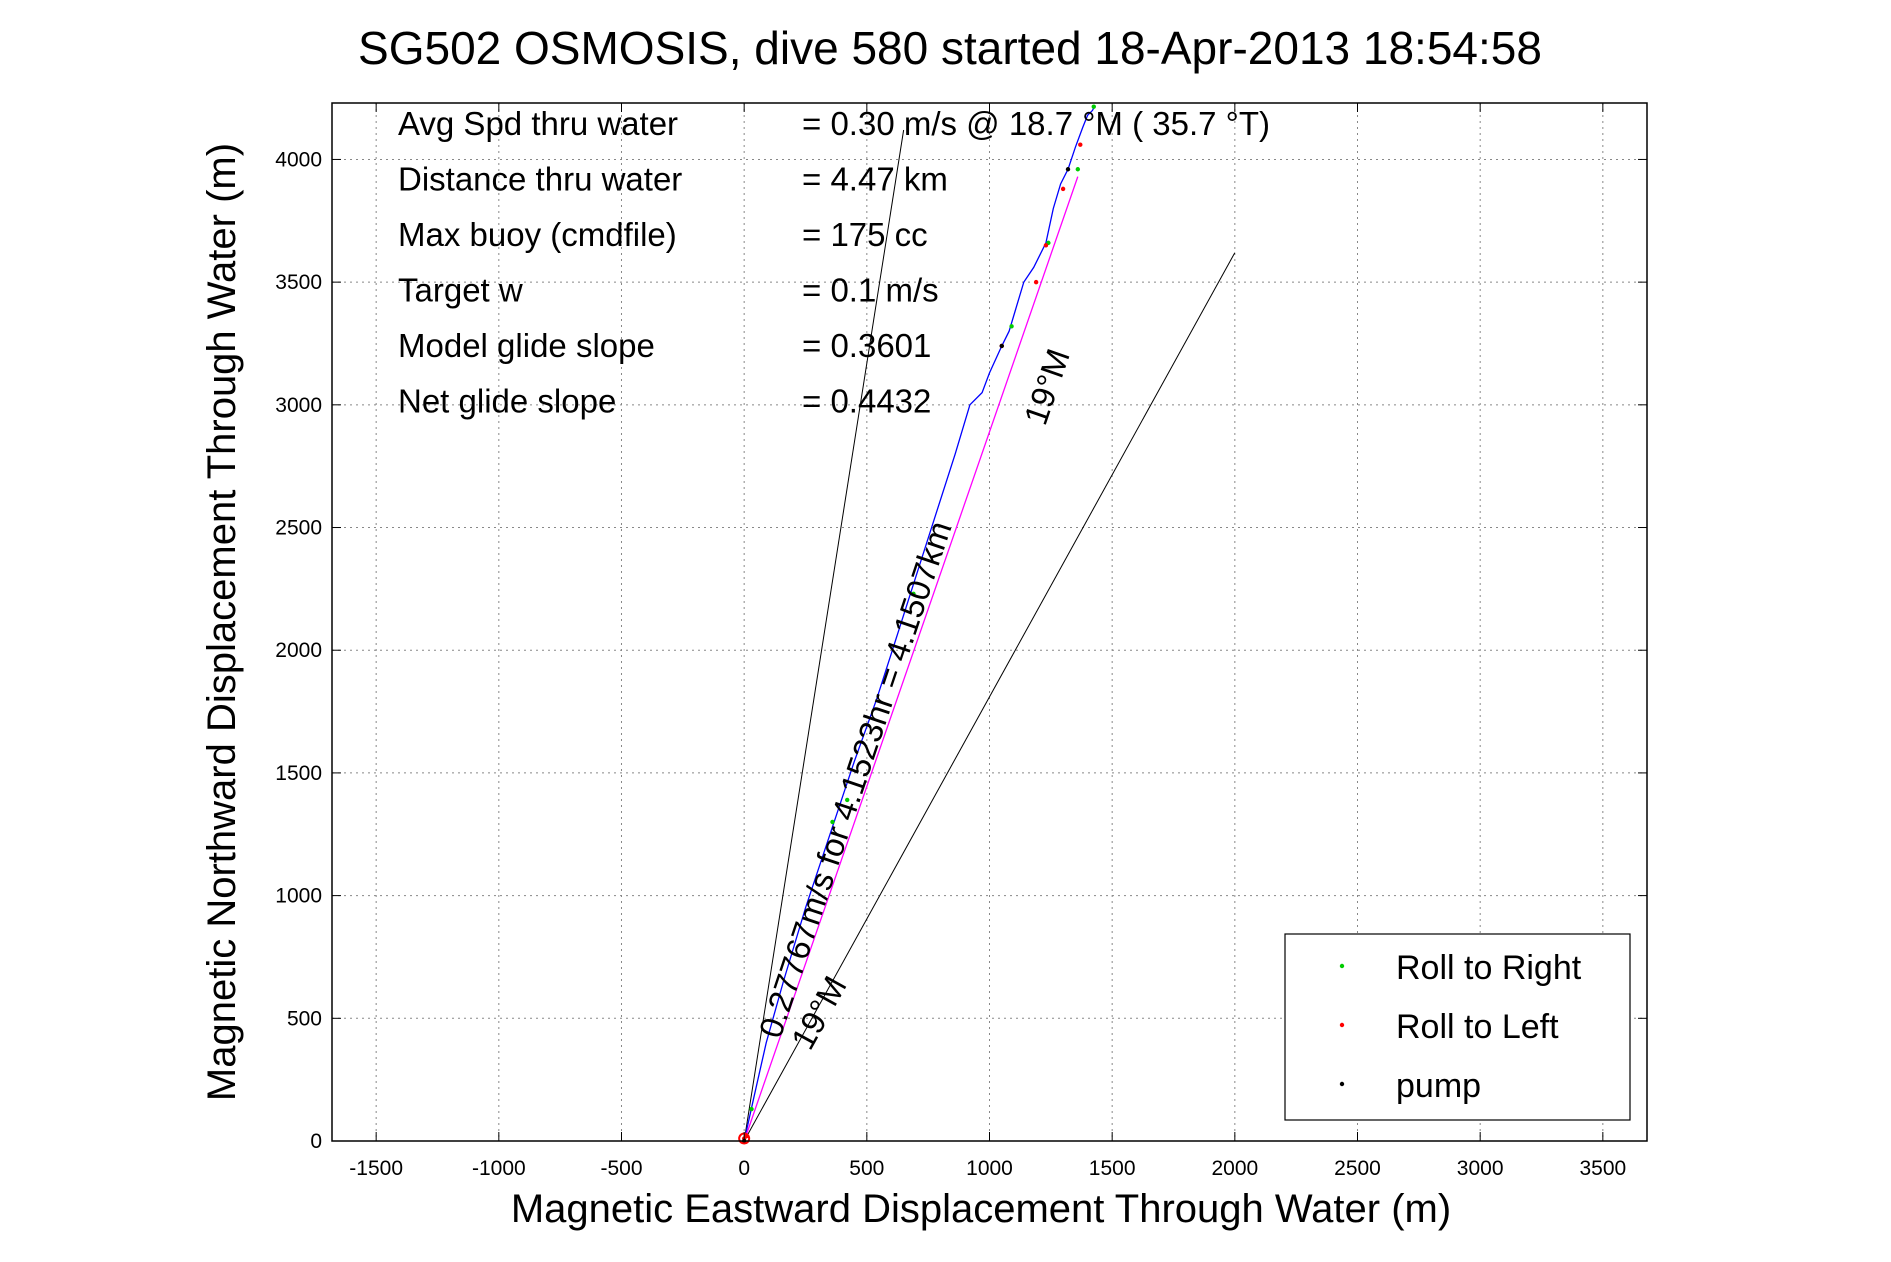 The width and height of the screenshot is (1891, 1262). Describe the element at coordinates (621, 1168) in the screenshot. I see `x-tick-label: -500` at that location.